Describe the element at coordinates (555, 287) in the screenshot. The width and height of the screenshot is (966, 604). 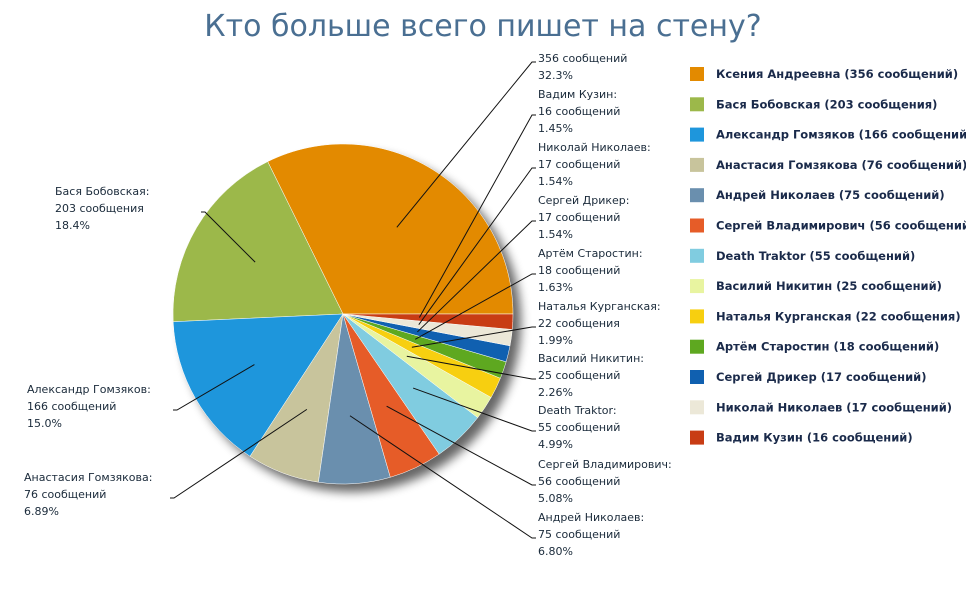
I see `callout-percent: 1.63%` at that location.